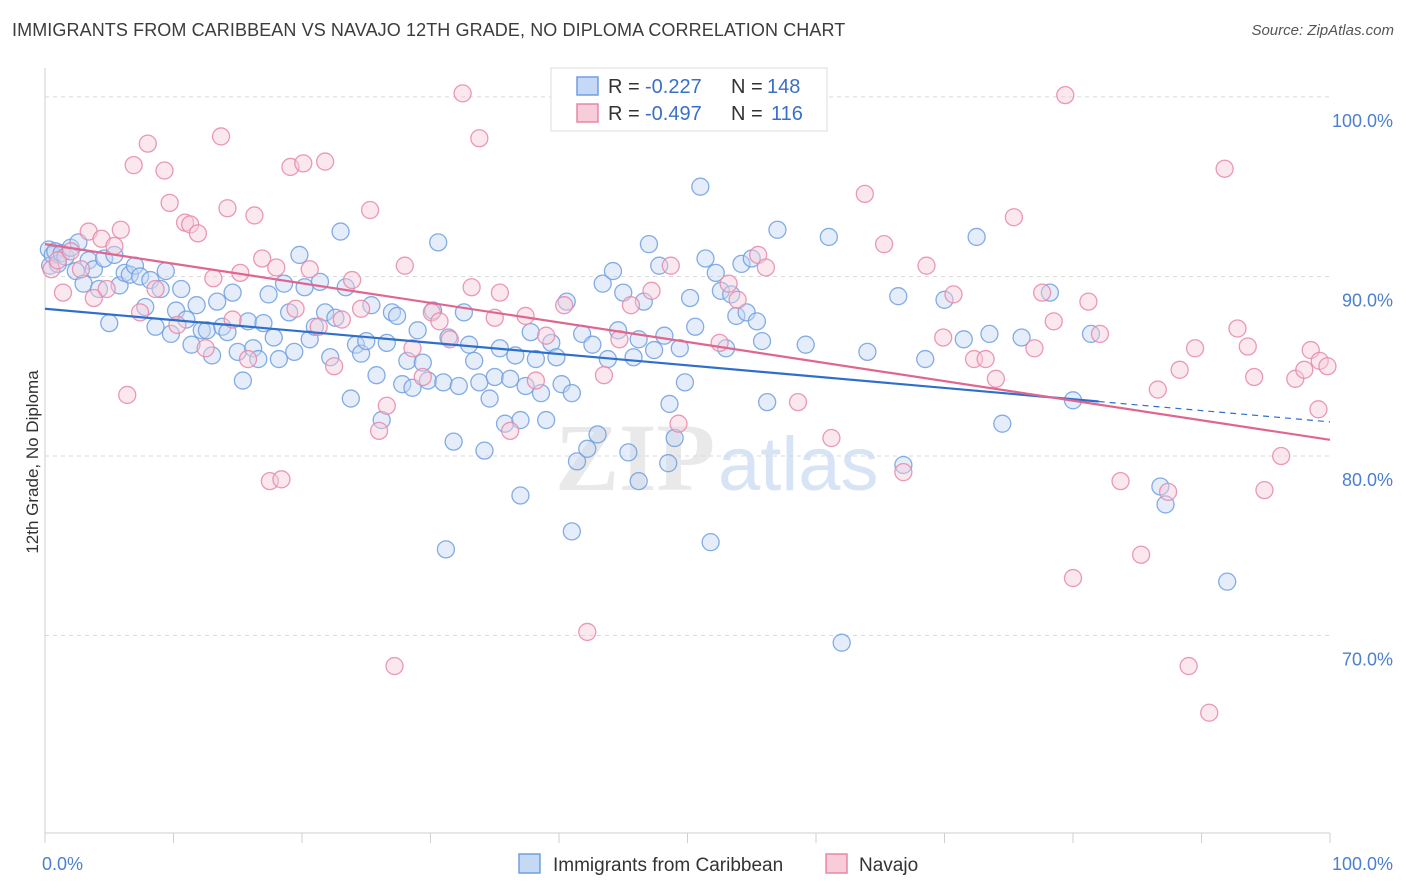  I want to click on watermark-atlas: atlas, so click(798, 464).